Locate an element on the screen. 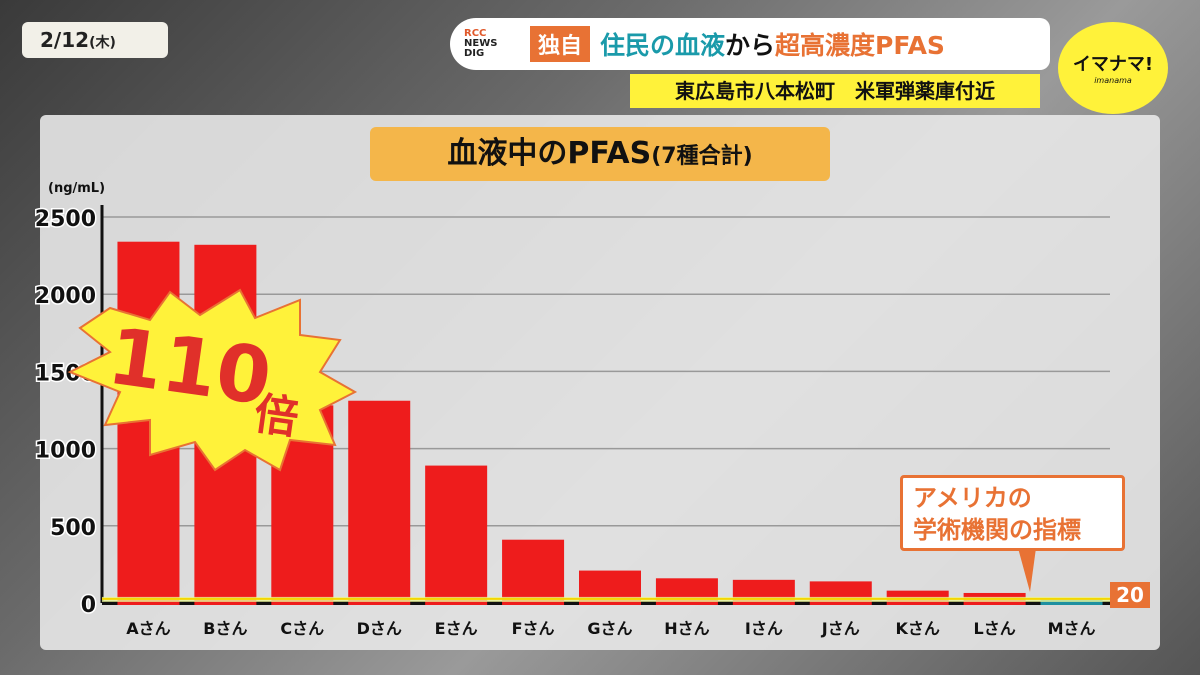 This screenshot has width=1200, height=675. date-text: 2/12 is located at coordinates (65, 40).